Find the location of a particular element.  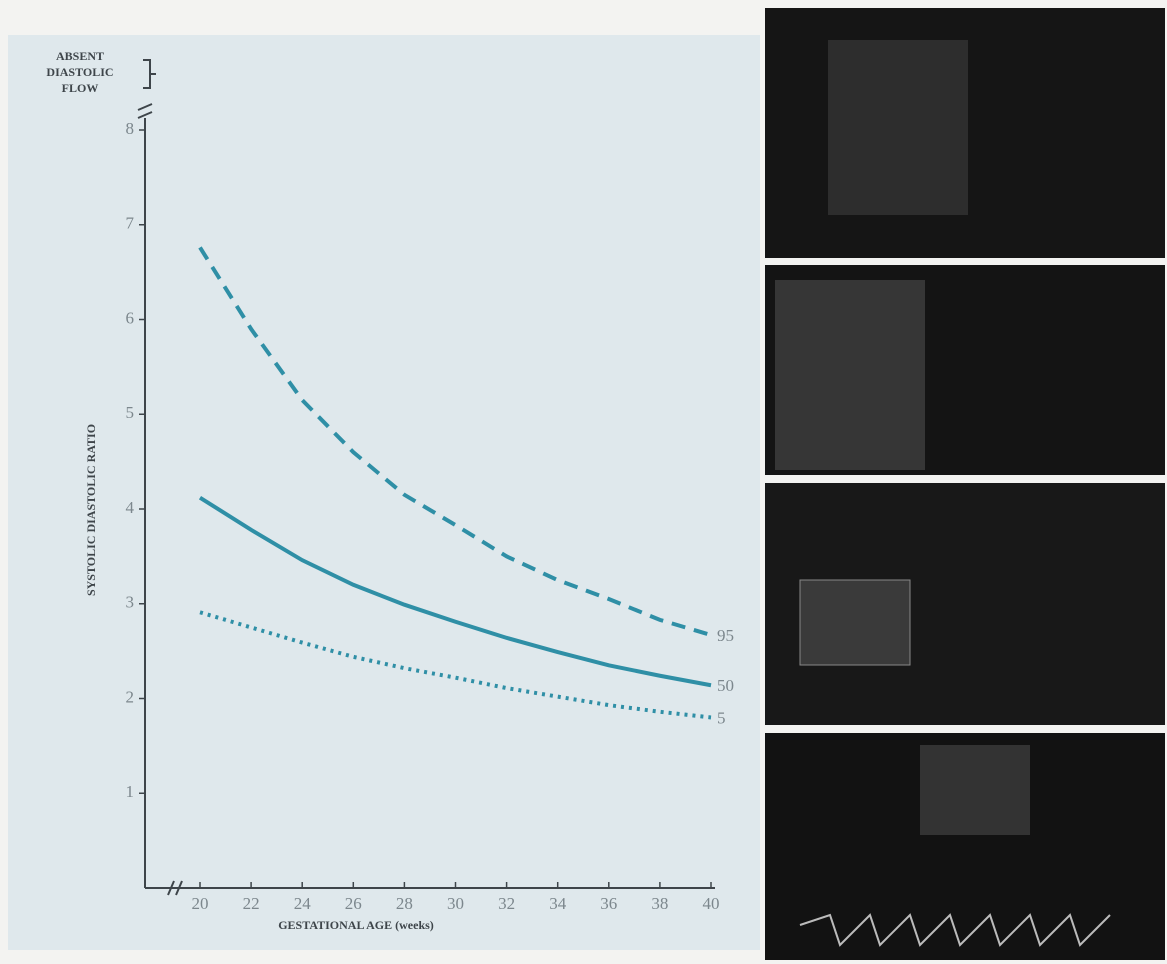

y-tick-label: 5 is located at coordinates (130, 412).